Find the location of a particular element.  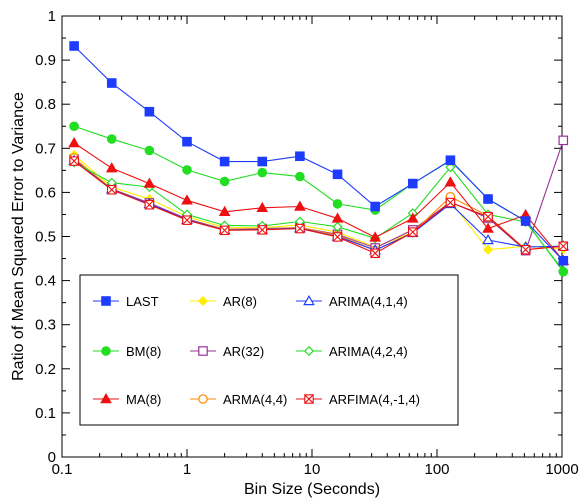

legend-label: ARFIMA(4,-1,4) is located at coordinates (374, 399).